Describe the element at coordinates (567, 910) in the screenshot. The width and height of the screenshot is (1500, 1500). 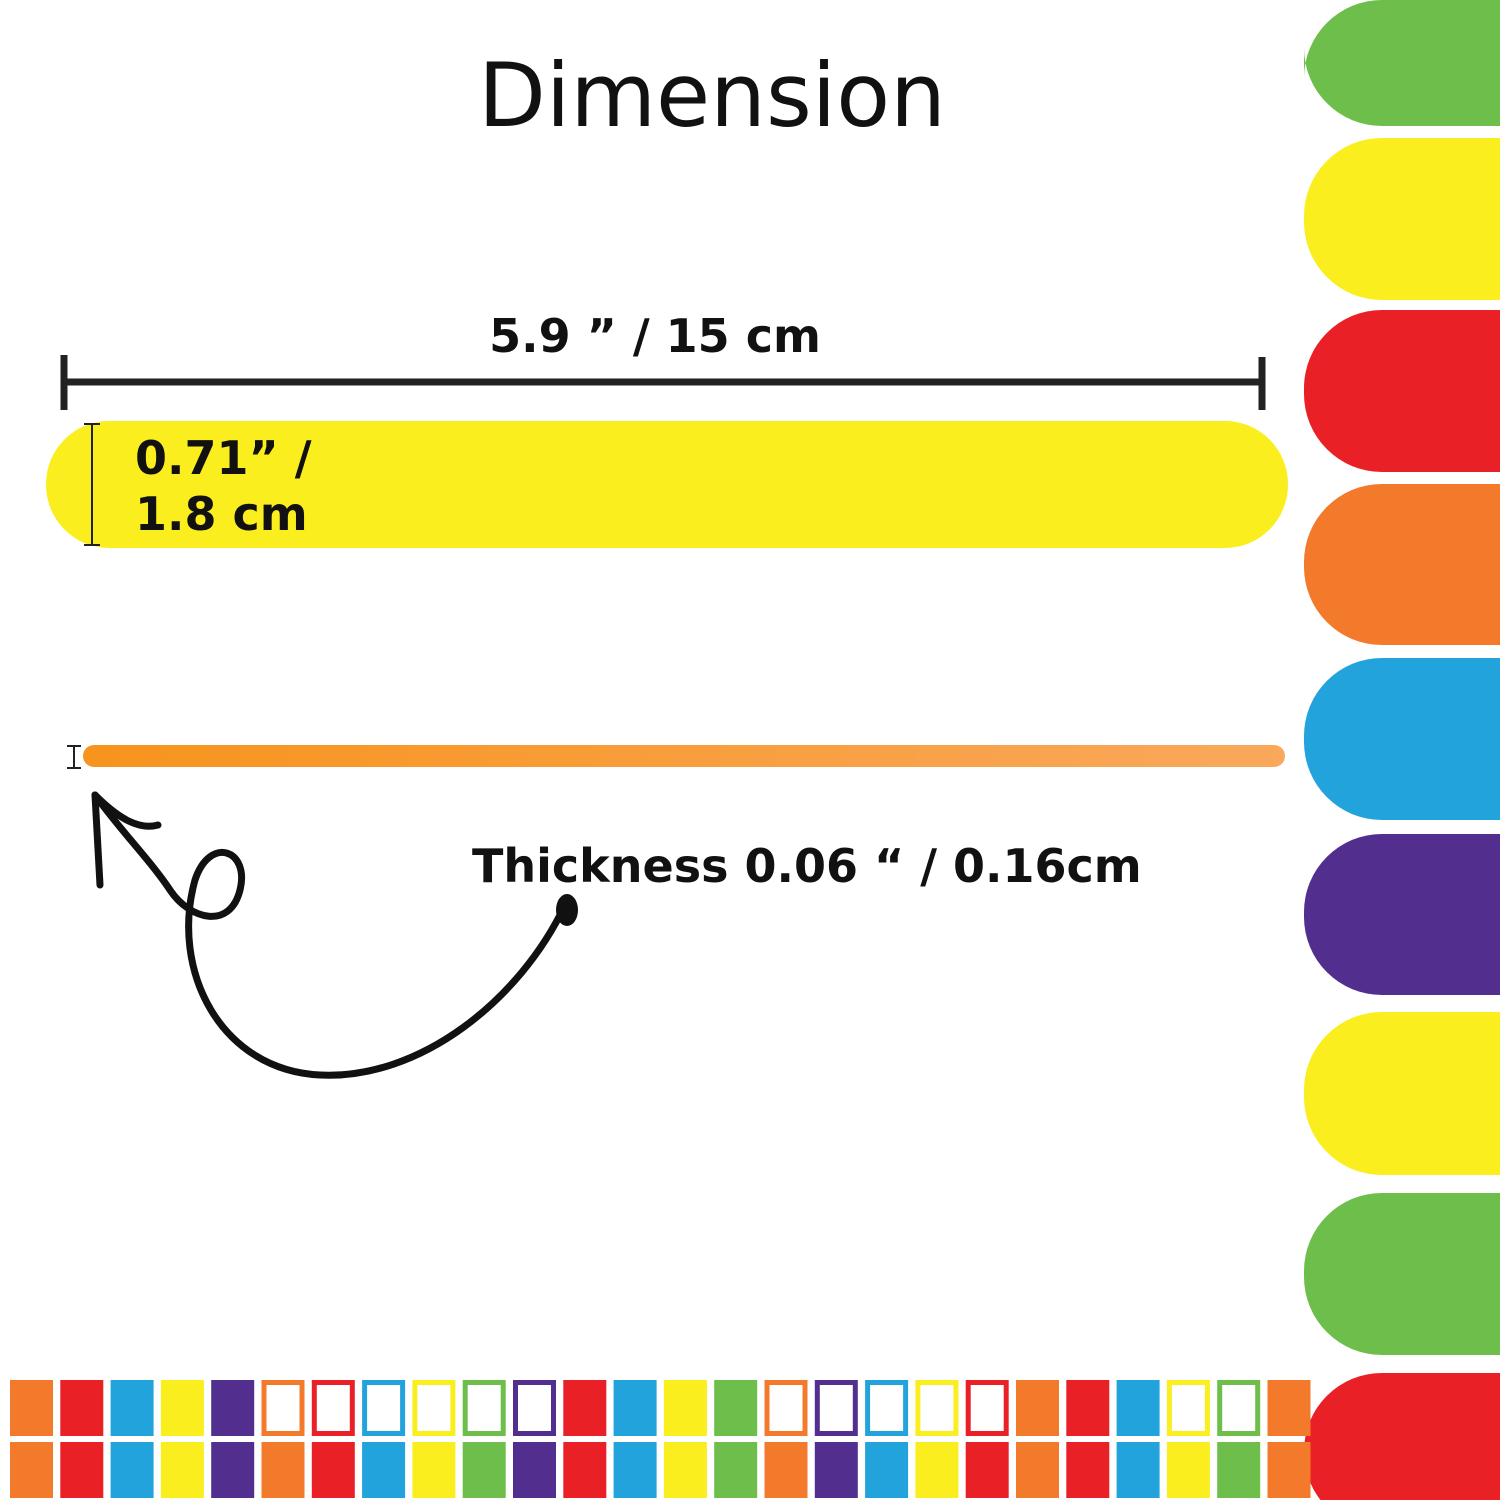
I see `arrow-tail` at that location.